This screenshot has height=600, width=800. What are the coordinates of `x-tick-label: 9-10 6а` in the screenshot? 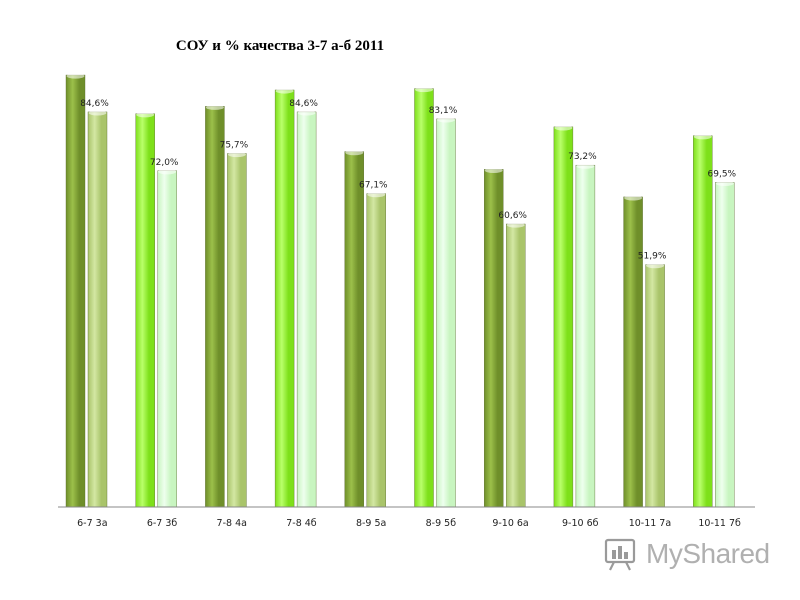 It's located at (510, 523).